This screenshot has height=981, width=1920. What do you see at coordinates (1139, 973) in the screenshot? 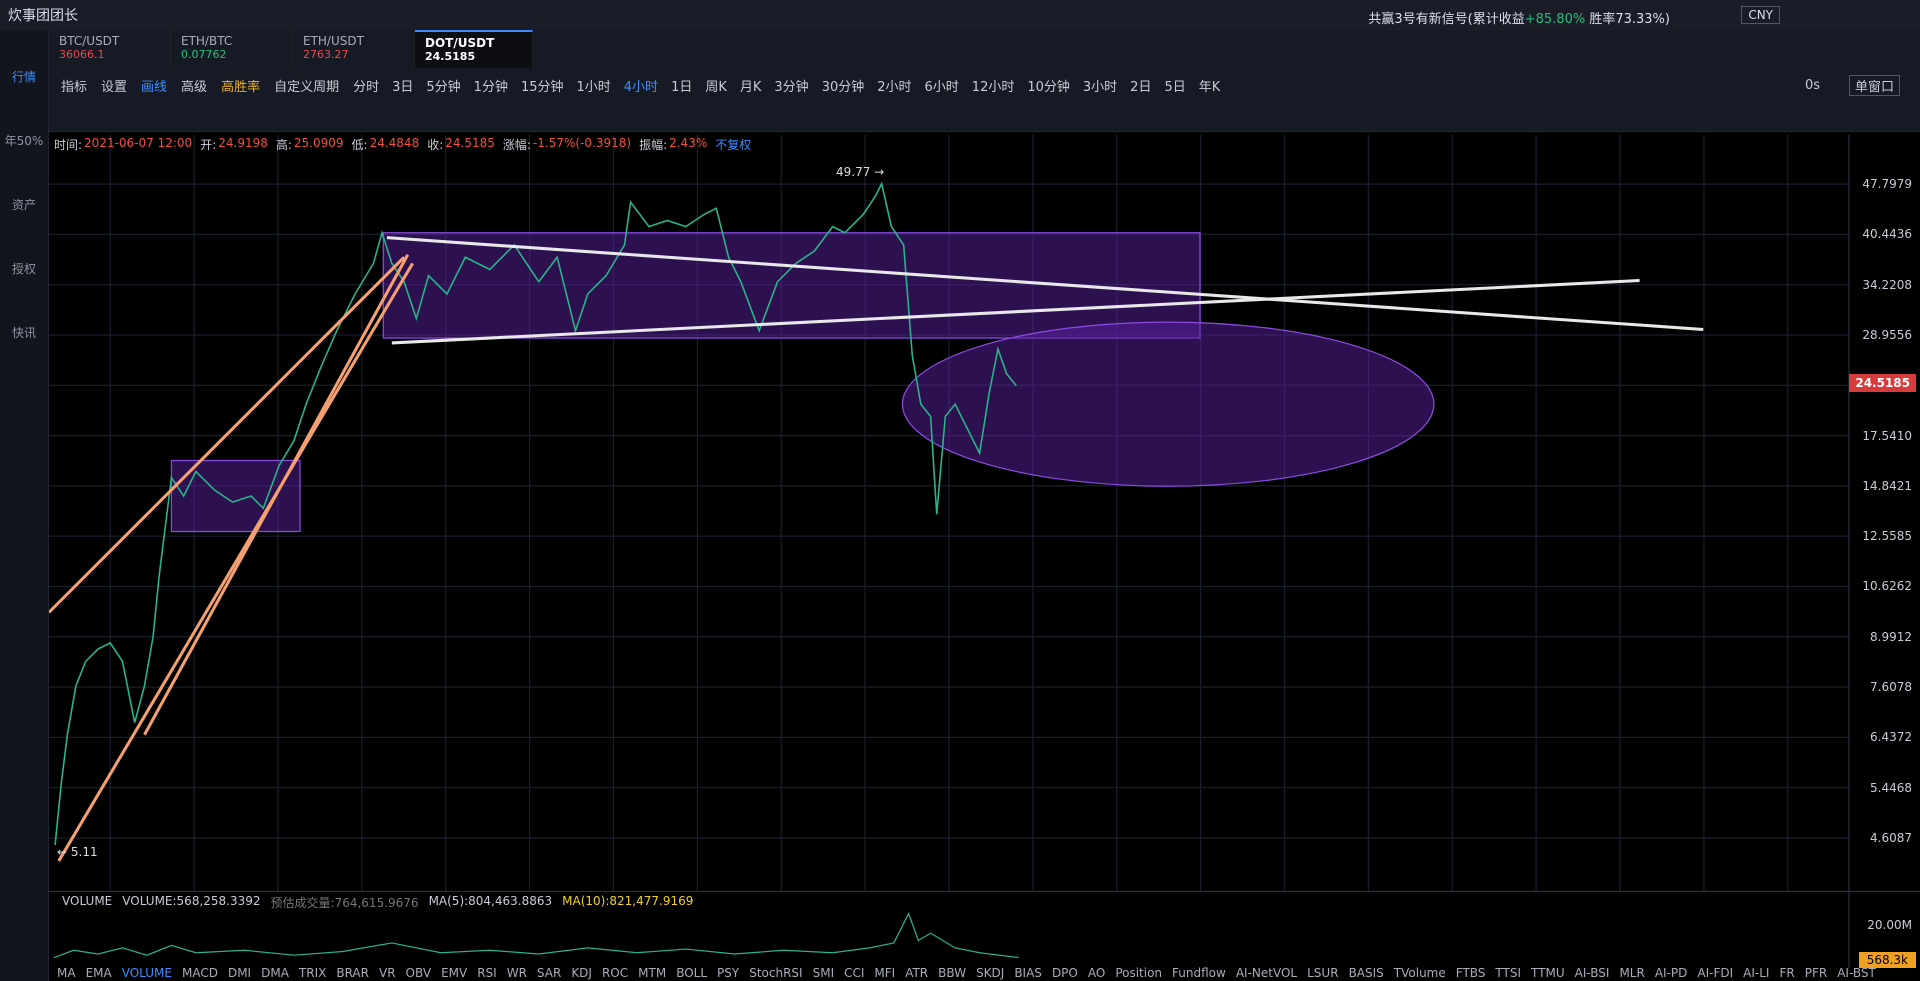
I see `indicator-tab: Position` at bounding box center [1139, 973].